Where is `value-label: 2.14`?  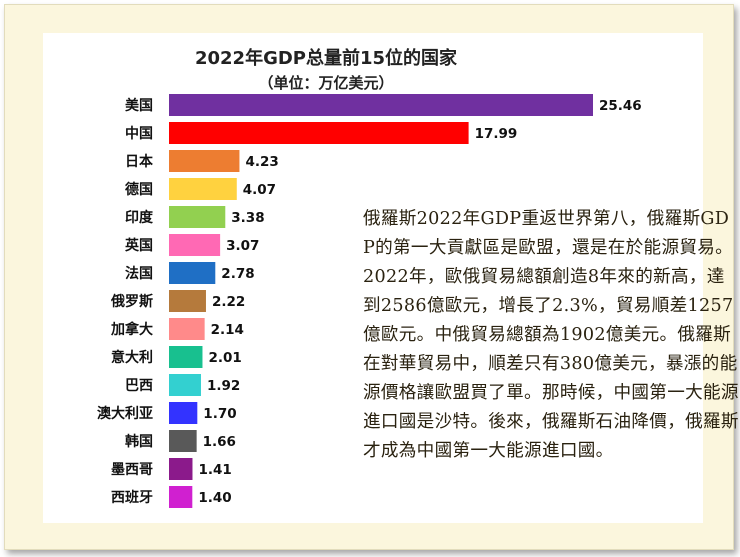 value-label: 2.14 is located at coordinates (227, 330).